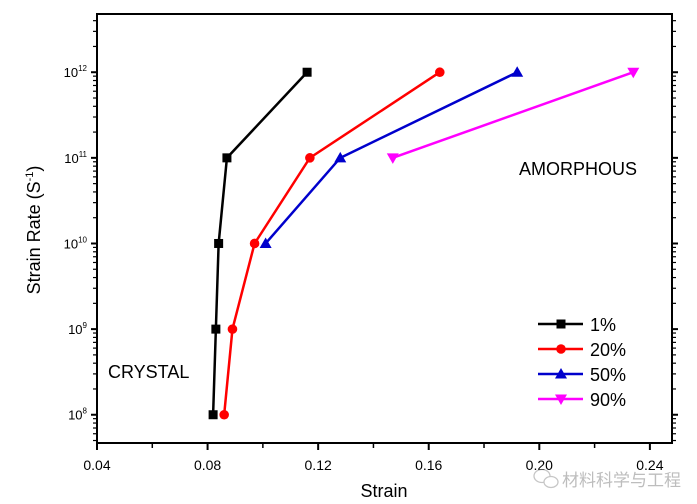  What do you see at coordinates (34, 237) in the screenshot?
I see `y-axis-label-main: Strain Rate (S` at bounding box center [34, 237].